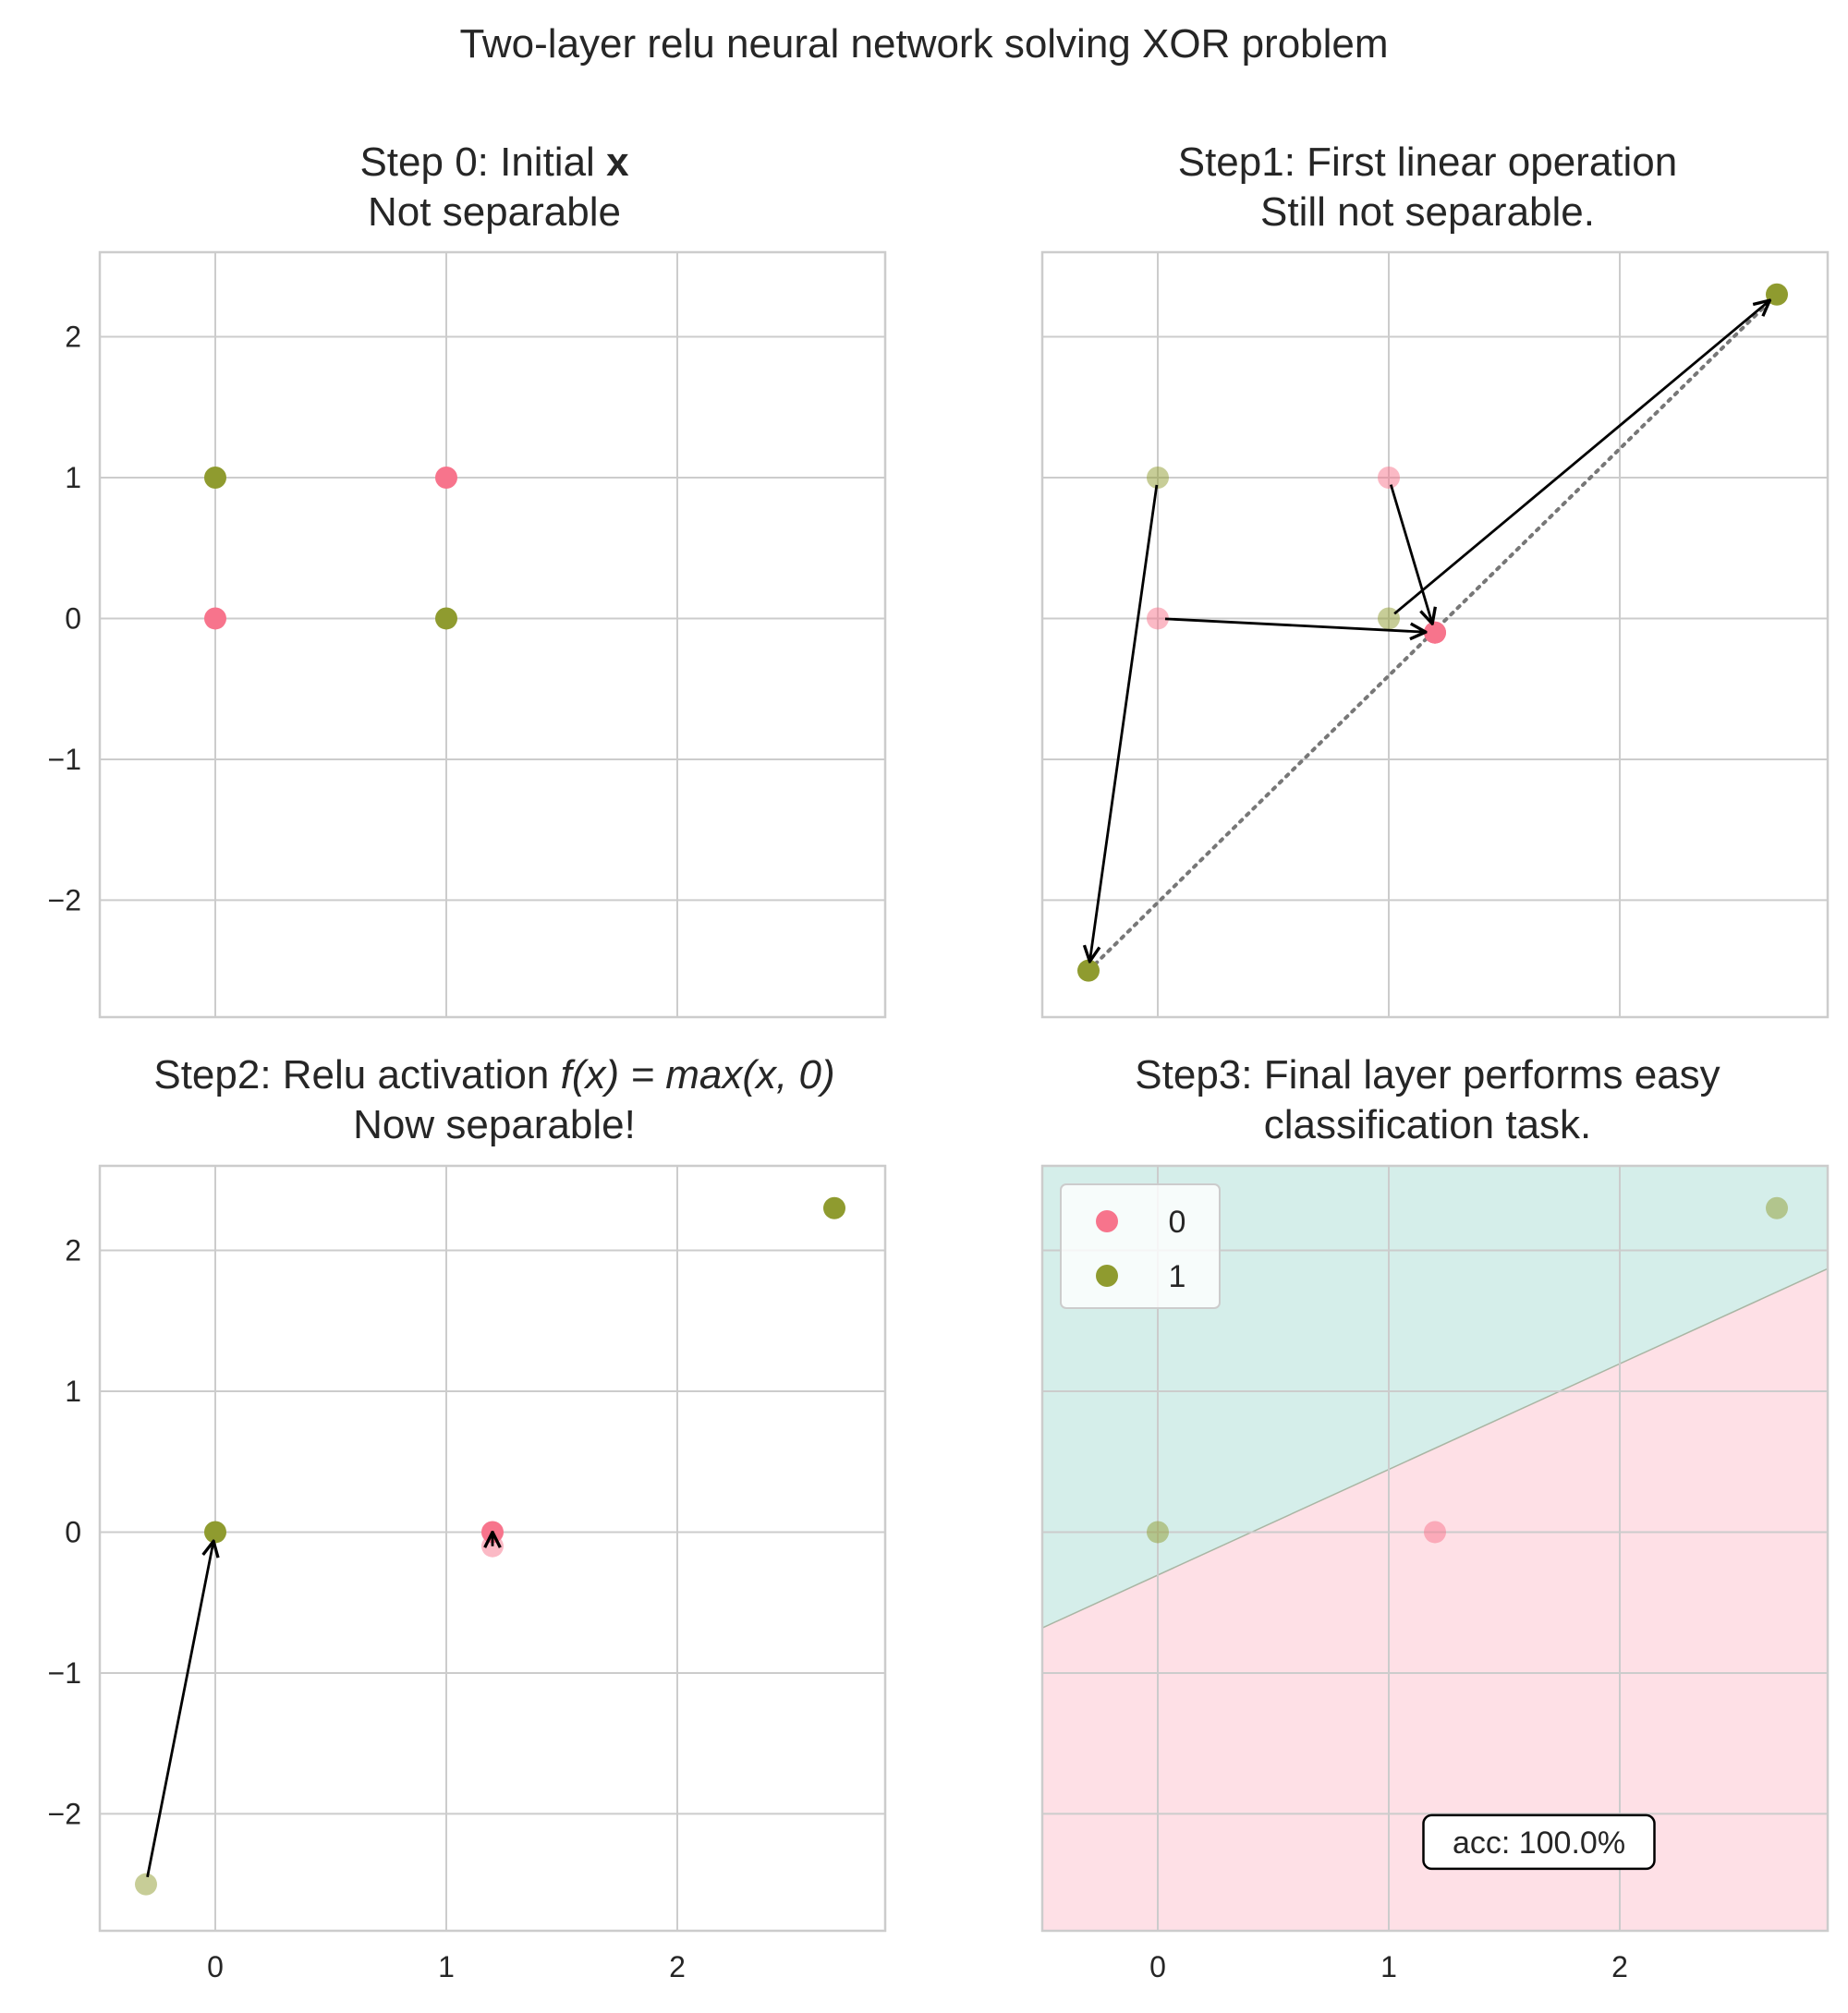 Image resolution: width=1848 pixels, height=2013 pixels. Describe the element at coordinates (1435, 1448) in the screenshot. I see `decision-boundary-line` at that location.